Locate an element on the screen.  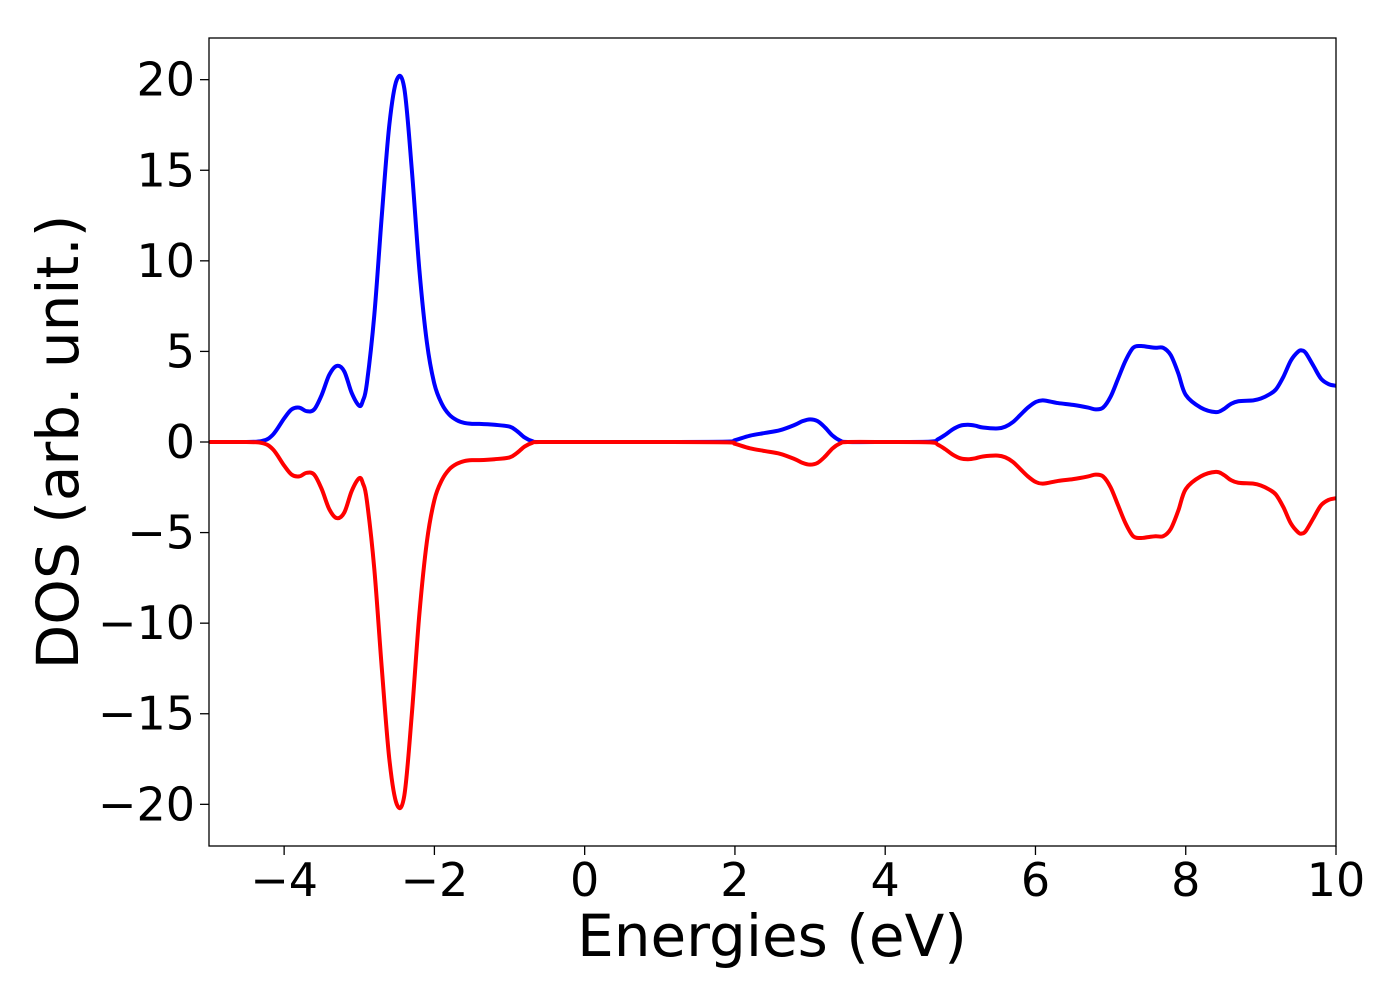
x-tick-label: 2 is located at coordinates (734, 880).